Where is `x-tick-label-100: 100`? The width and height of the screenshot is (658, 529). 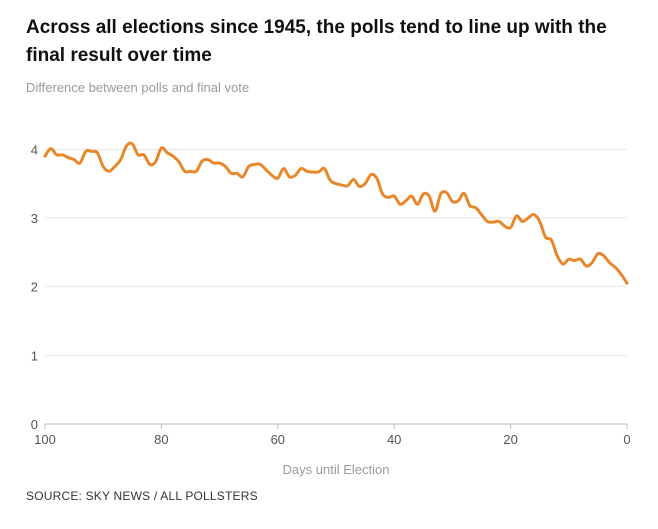 x-tick-label-100: 100 is located at coordinates (45, 439).